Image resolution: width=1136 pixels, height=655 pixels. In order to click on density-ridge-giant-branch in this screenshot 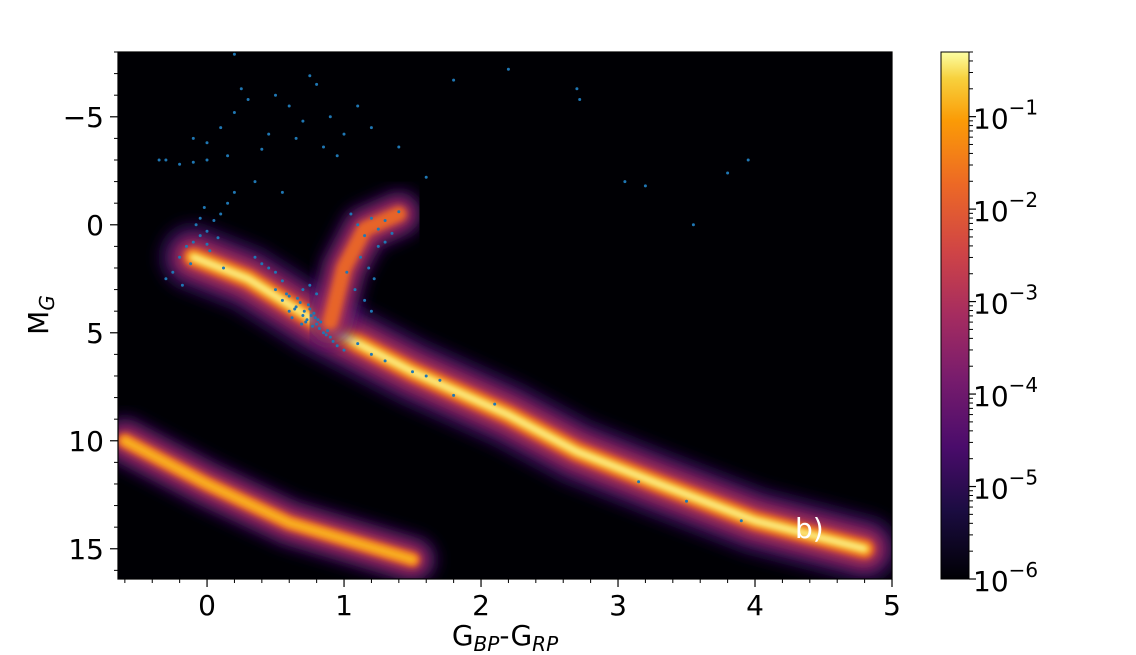, I will do `click(364, 268)`.